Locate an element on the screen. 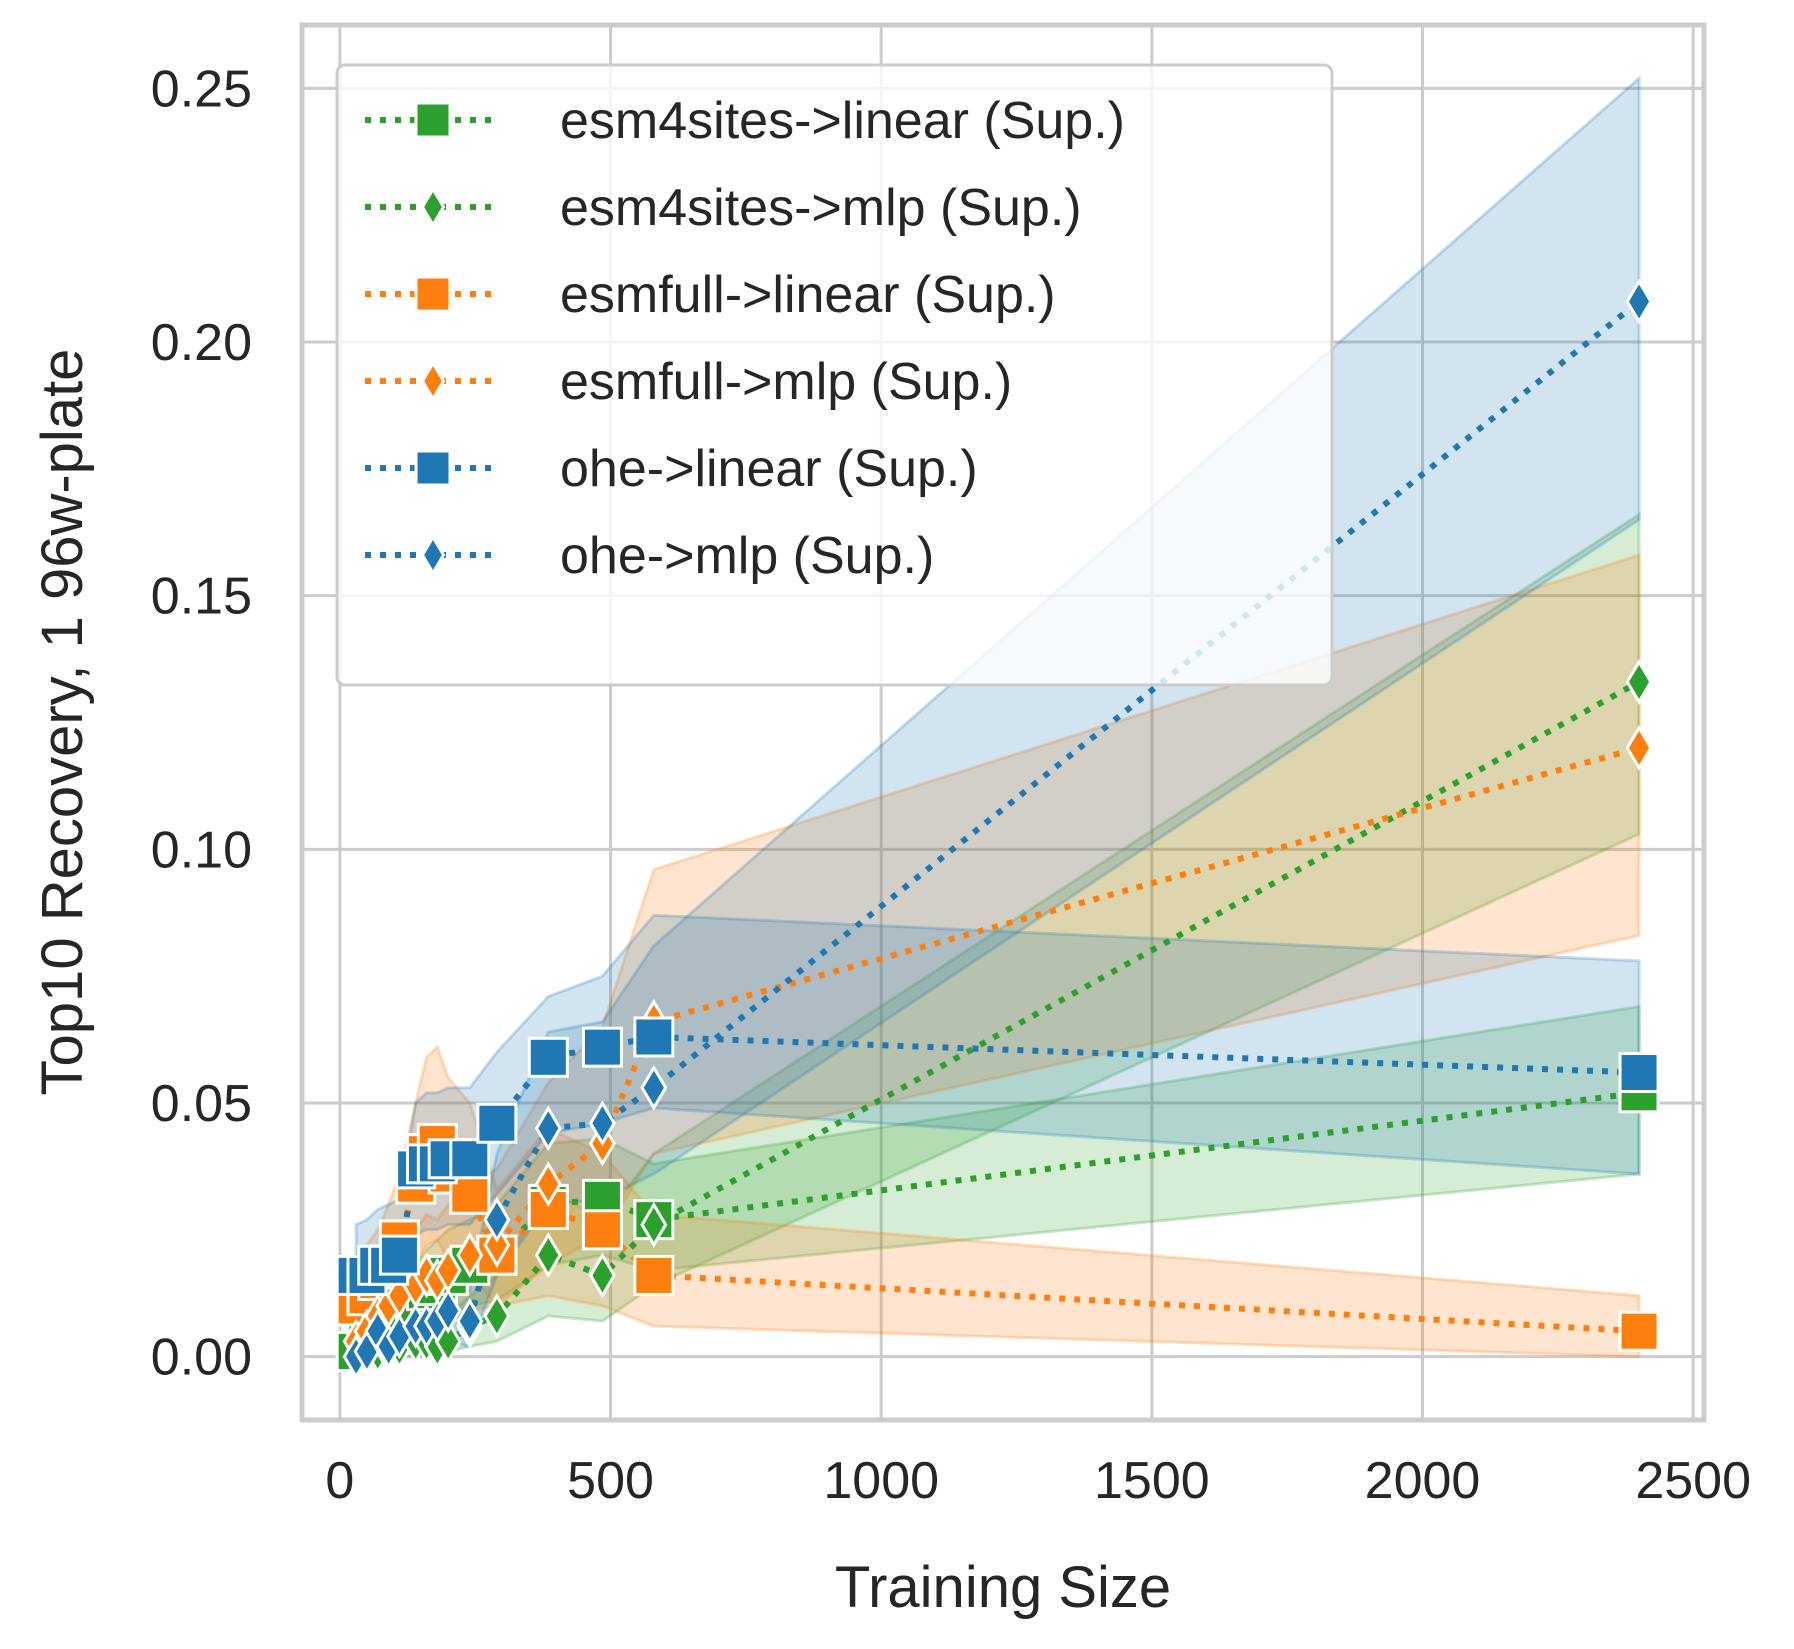 This screenshot has height=1649, width=1794. legend-label: ohe->mlp (Sup.) is located at coordinates (747, 556).